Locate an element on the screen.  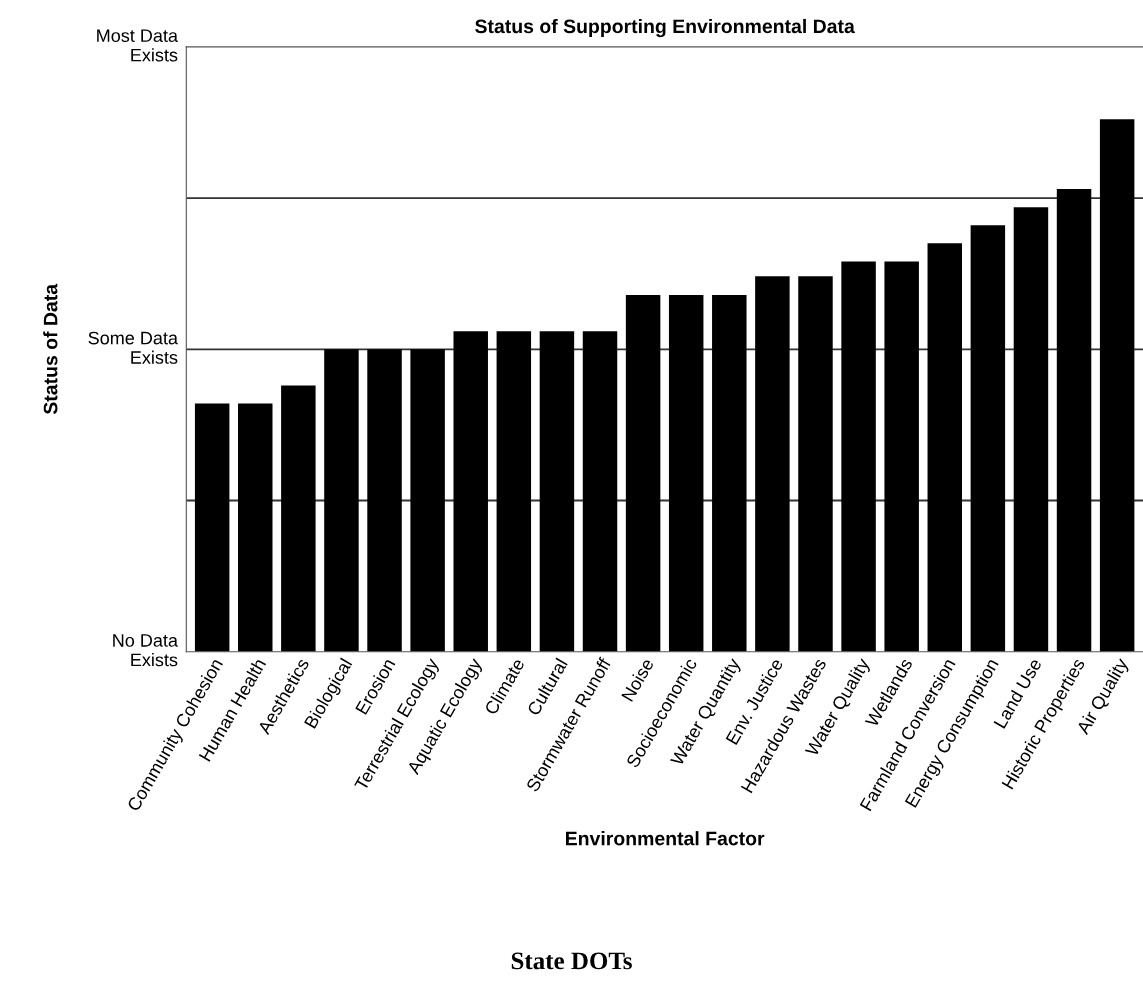
text: Some Data Exists is located at coordinates (133, 347).